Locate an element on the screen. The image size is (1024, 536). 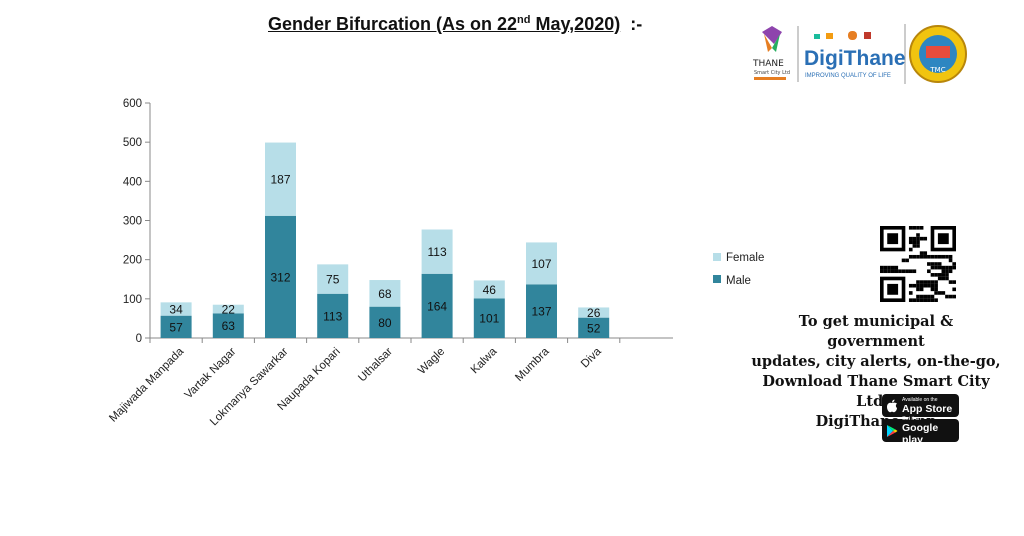
data-label-male: 137 is located at coordinates (541, 312).